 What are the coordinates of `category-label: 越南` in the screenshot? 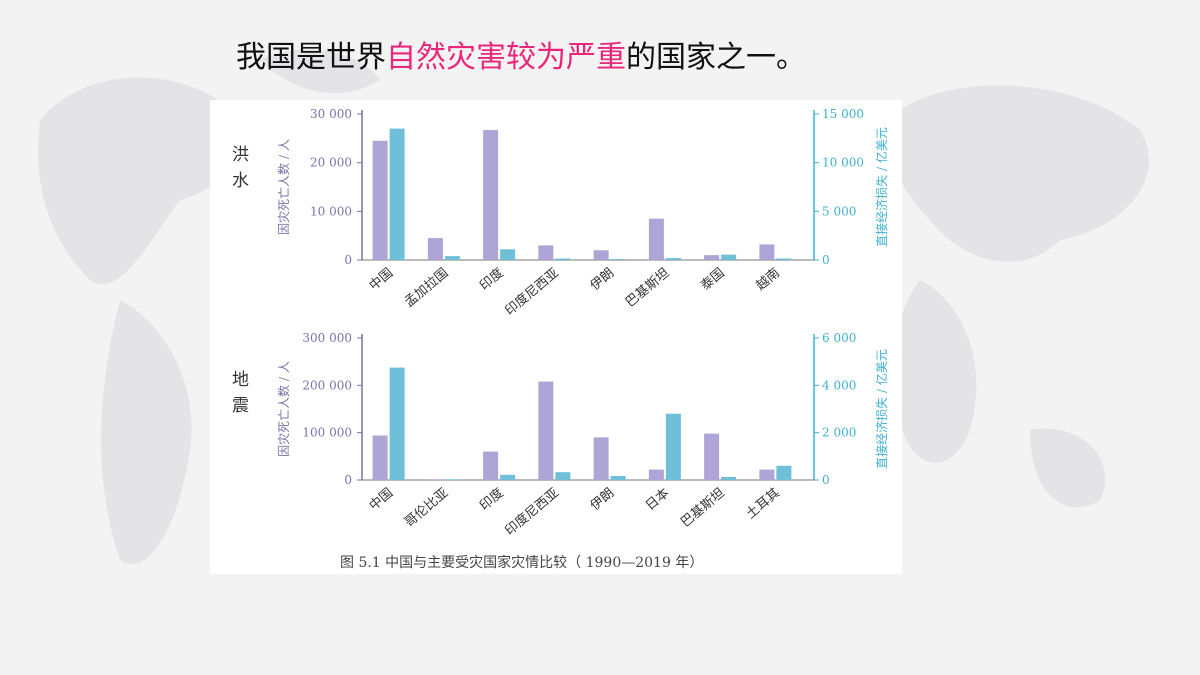 It's located at (768, 279).